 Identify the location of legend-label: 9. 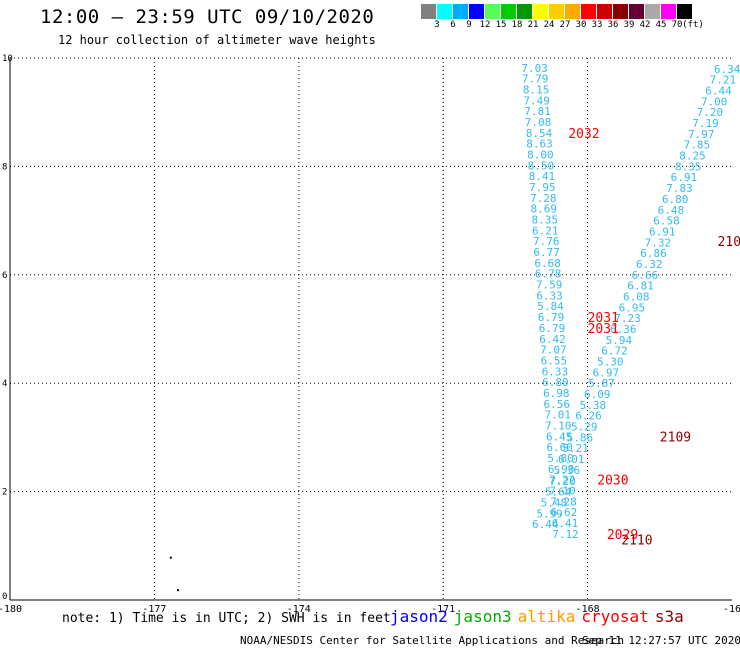
(469, 25).